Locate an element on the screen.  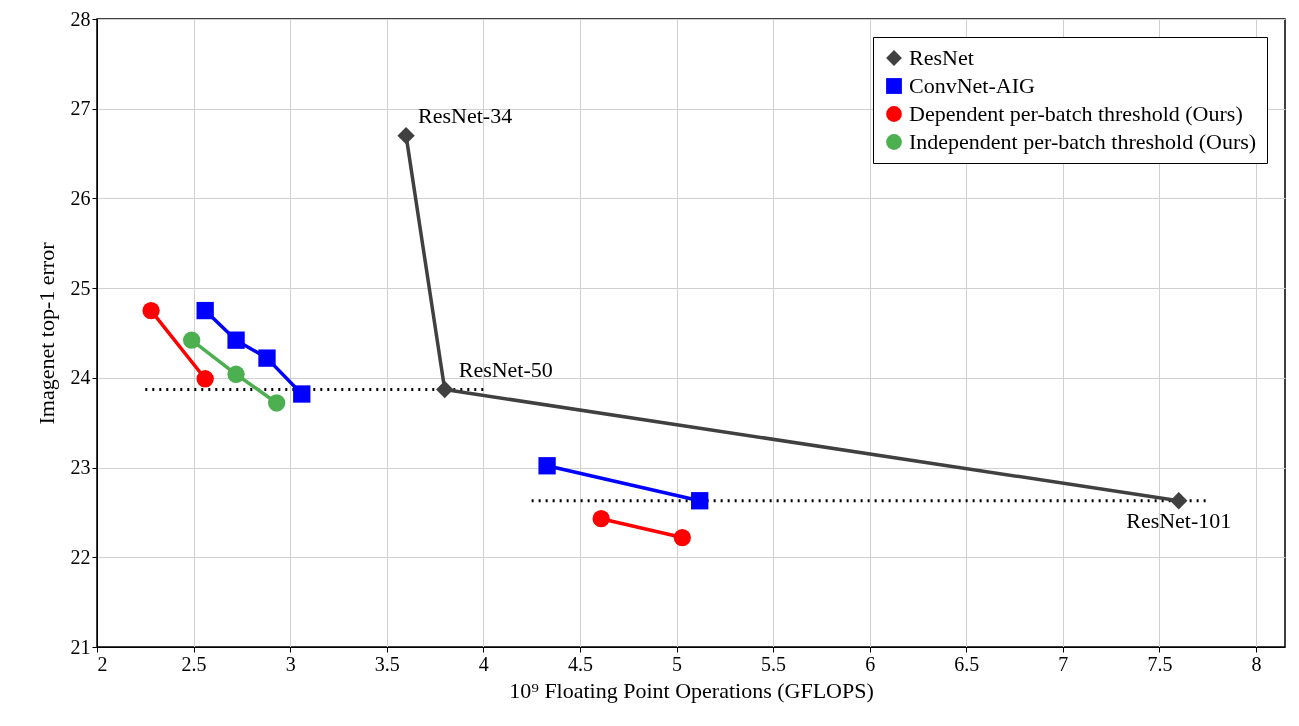
y-tick-label: 26 is located at coordinates (80, 197).